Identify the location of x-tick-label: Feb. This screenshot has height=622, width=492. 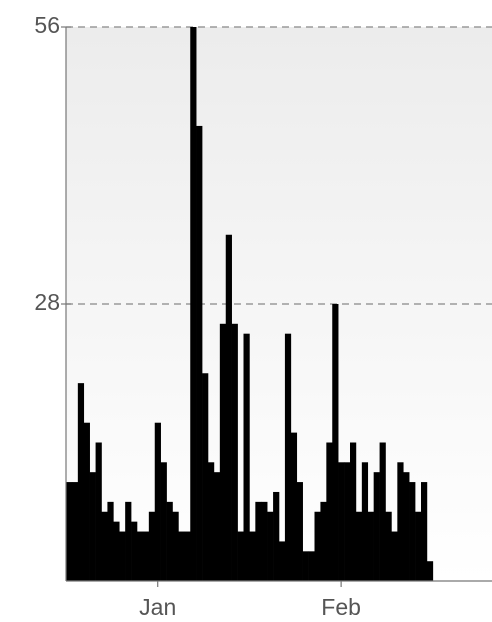
(341, 607).